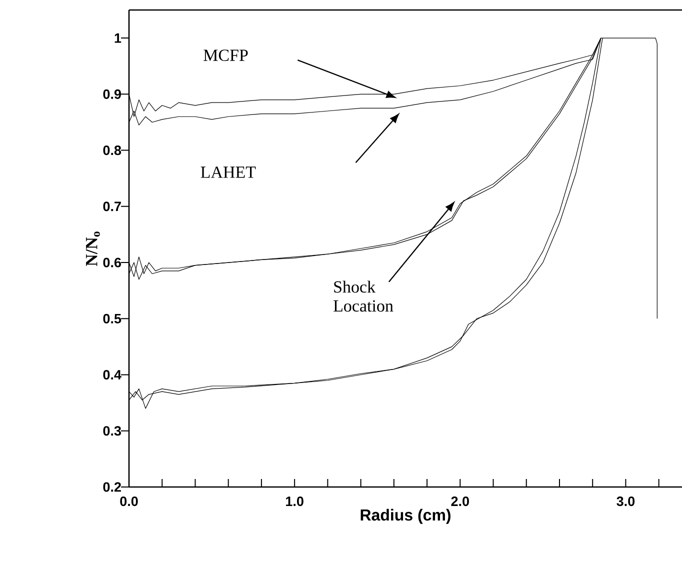  What do you see at coordinates (112, 151) in the screenshot?
I see `y-tick-label: 0.8` at bounding box center [112, 151].